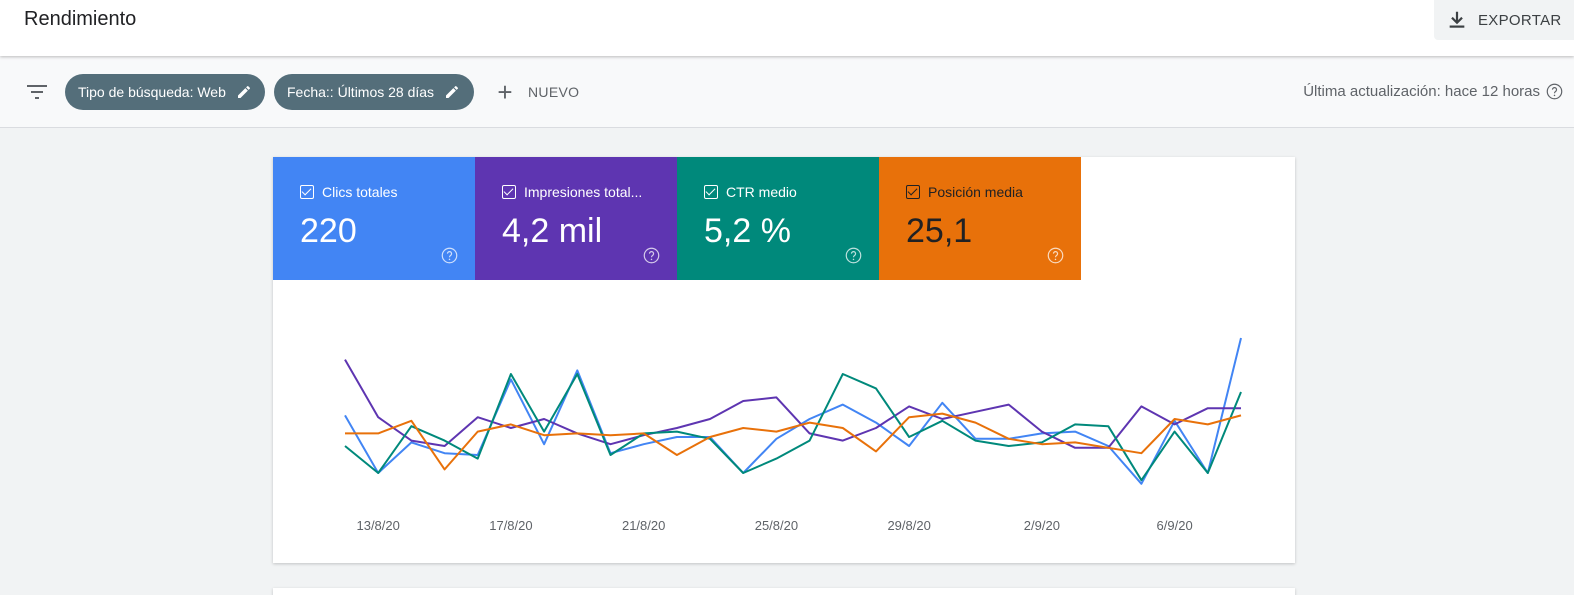  I want to click on metric-value: 220, so click(328, 231).